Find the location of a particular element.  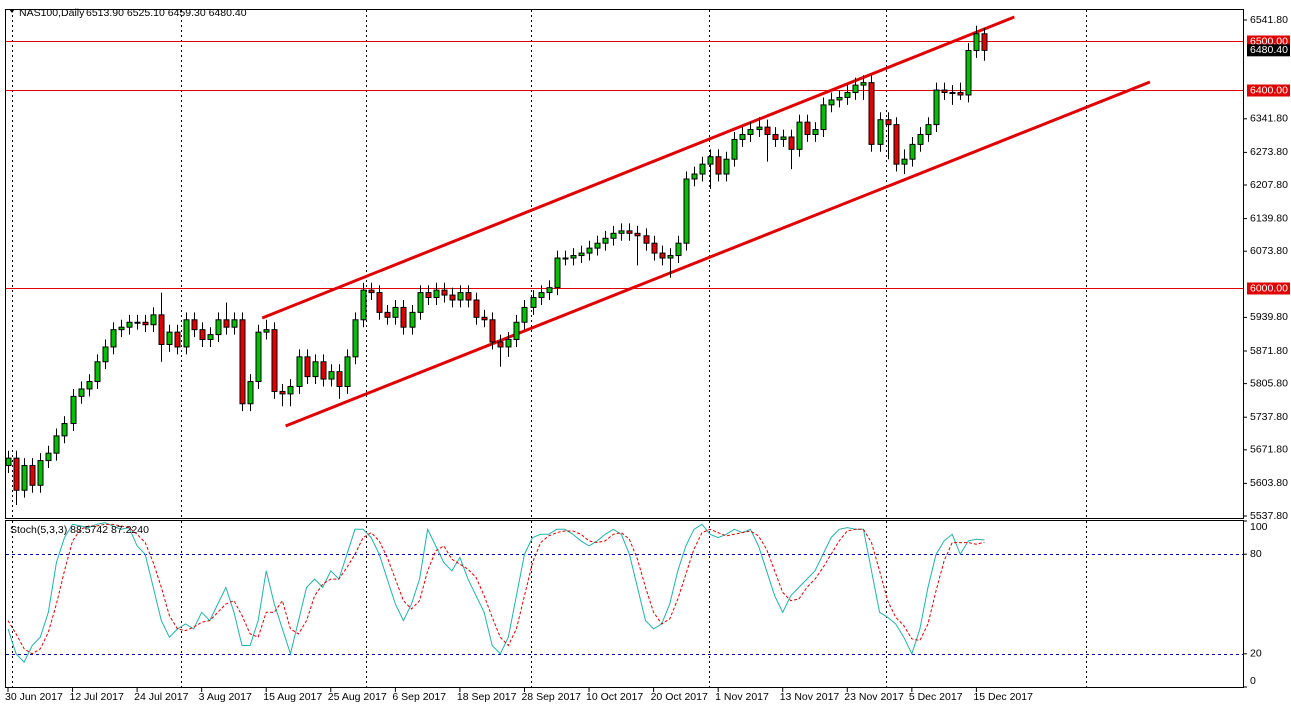

x-tick-label: 25 Aug 2017 is located at coordinates (357, 697).